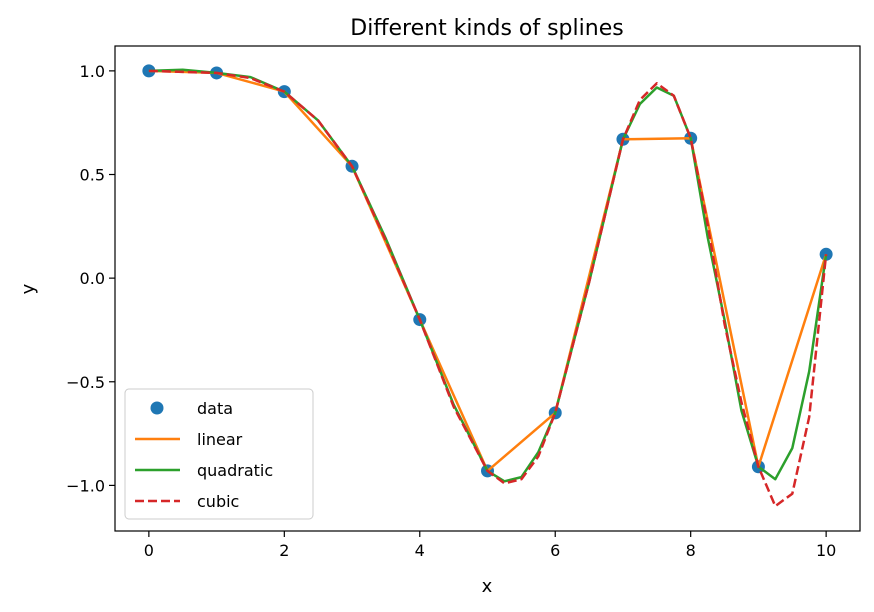  Describe the element at coordinates (555, 550) in the screenshot. I see `x-tick-label: 6` at that location.